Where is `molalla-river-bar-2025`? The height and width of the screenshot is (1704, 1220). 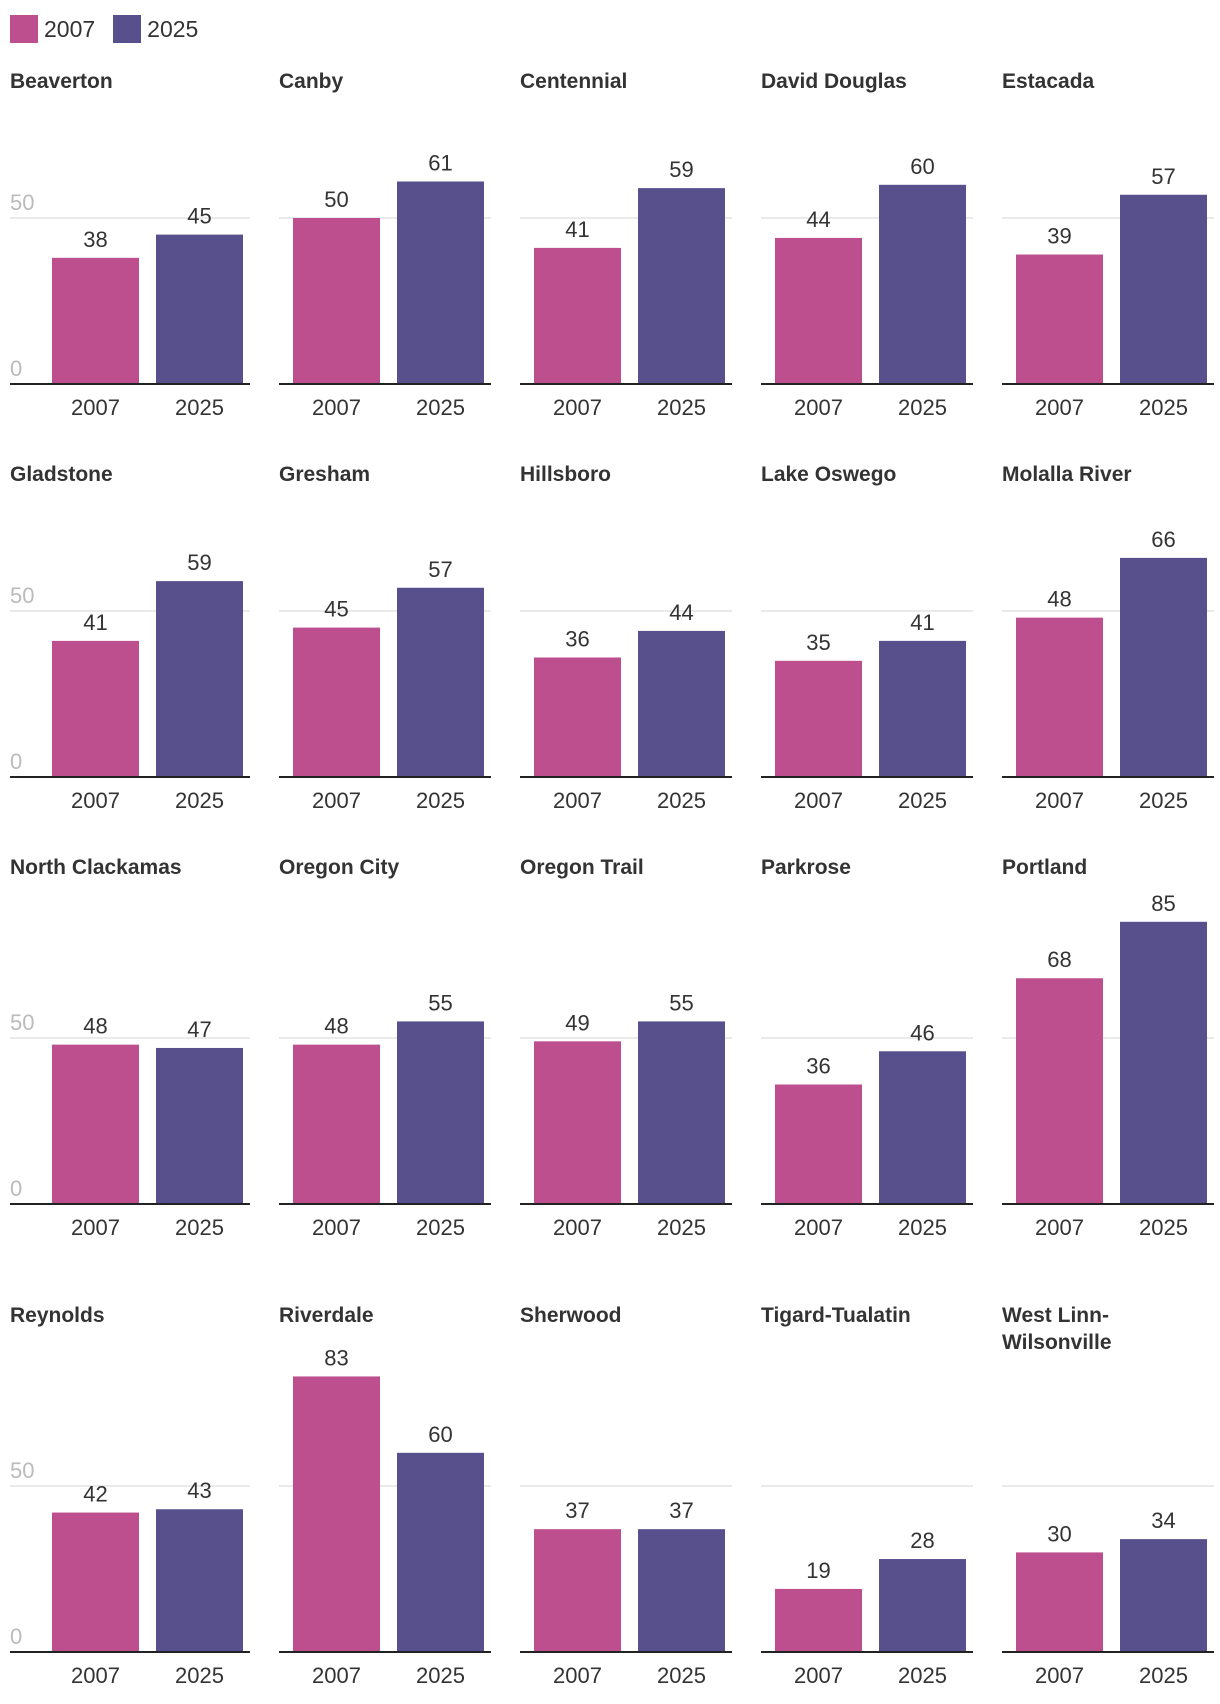
molalla-river-bar-2025 is located at coordinates (1163, 667).